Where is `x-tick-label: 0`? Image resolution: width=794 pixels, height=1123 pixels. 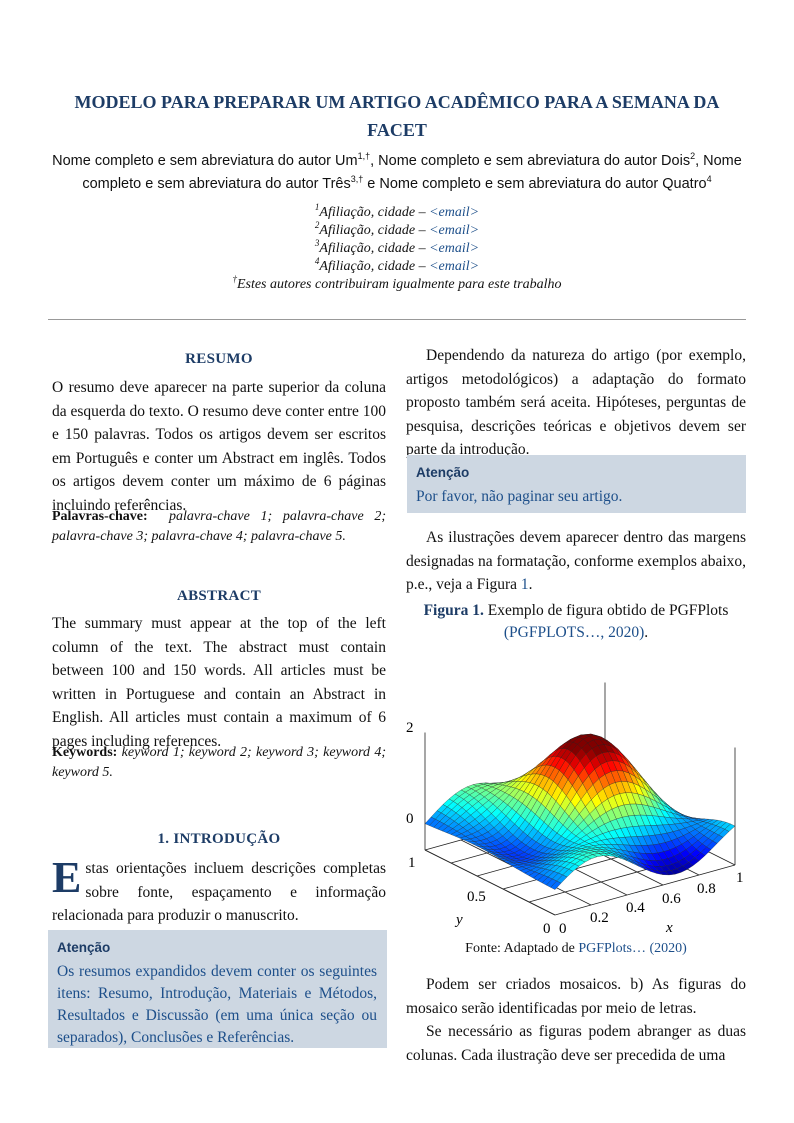
x-tick-label: 0 is located at coordinates (563, 929).